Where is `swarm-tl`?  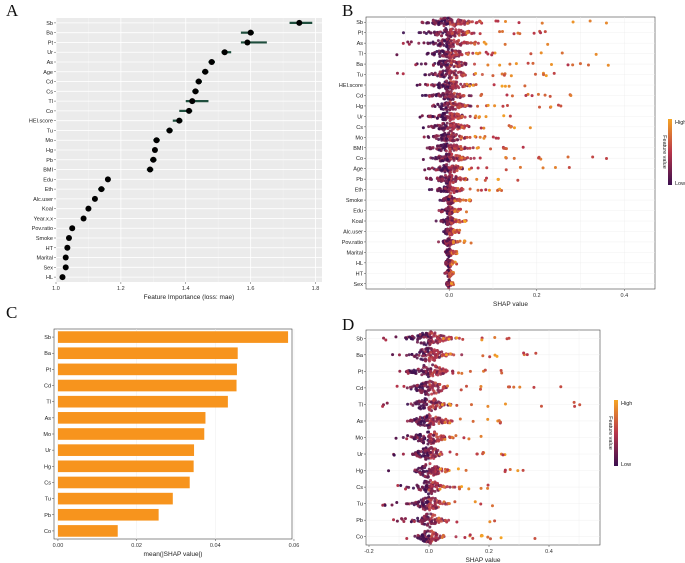 swarm-tl is located at coordinates (481, 405).